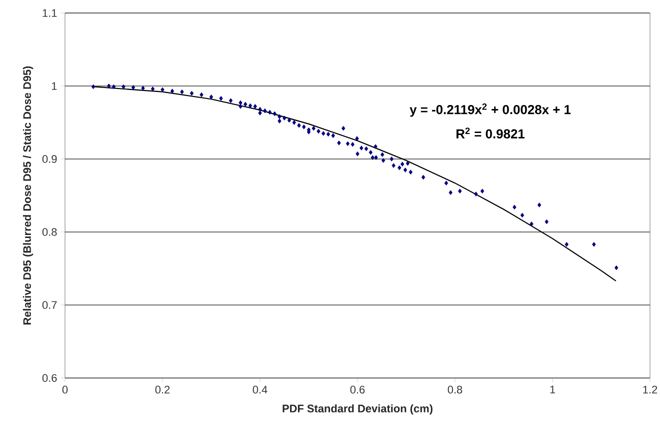 The width and height of the screenshot is (660, 437). What do you see at coordinates (49, 159) in the screenshot?
I see `y-tick-label: 0.9` at bounding box center [49, 159].